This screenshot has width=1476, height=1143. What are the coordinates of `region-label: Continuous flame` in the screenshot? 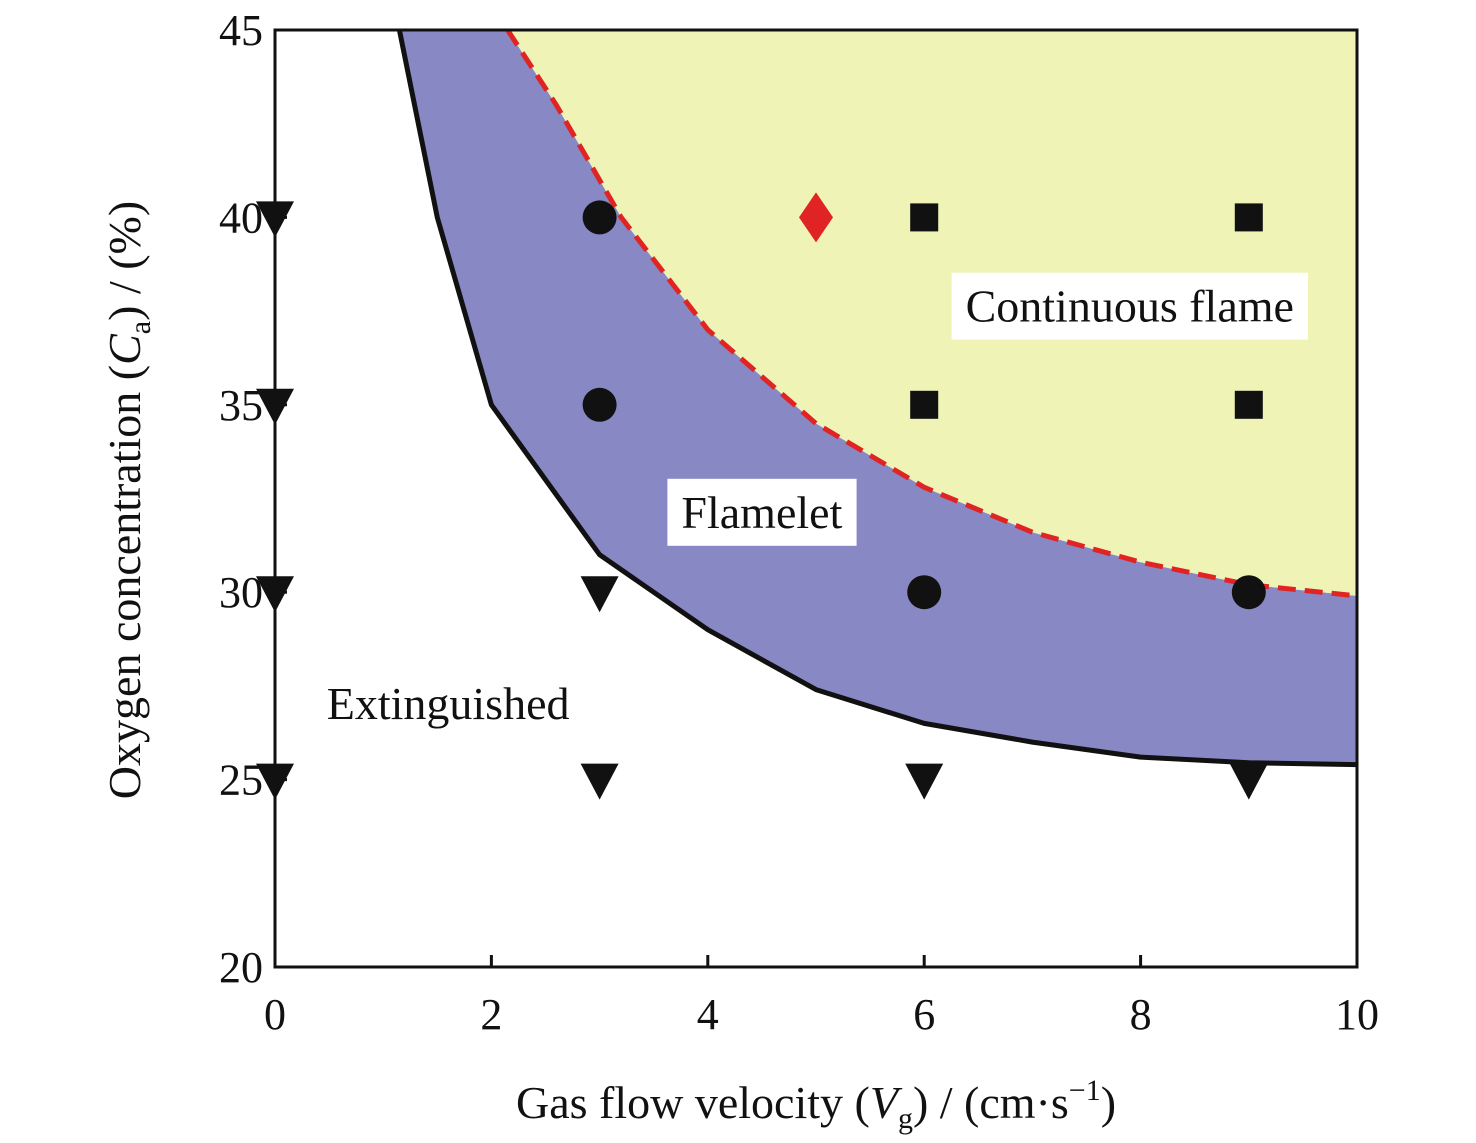 It's located at (1130, 306).